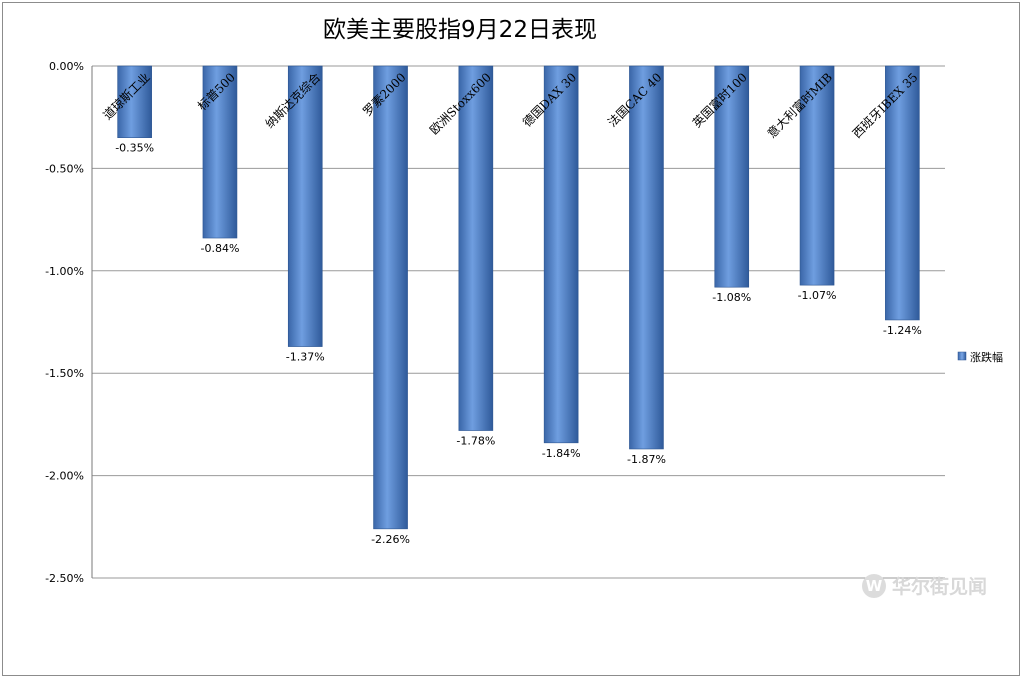 The height and width of the screenshot is (679, 1024). What do you see at coordinates (64, 373) in the screenshot?
I see `y-tick-label: -1.50%` at bounding box center [64, 373].